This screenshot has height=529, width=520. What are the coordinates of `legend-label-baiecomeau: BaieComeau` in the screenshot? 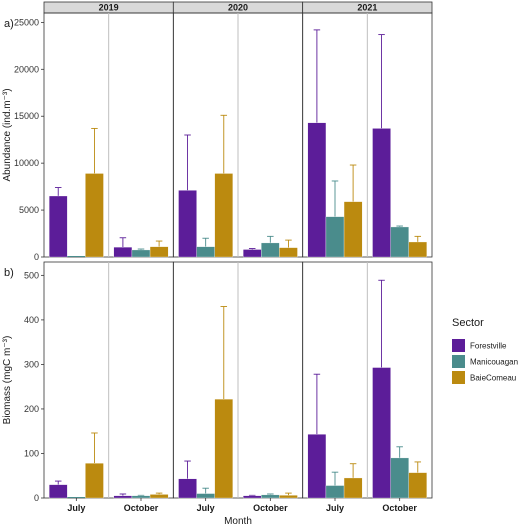 It's located at (493, 378).